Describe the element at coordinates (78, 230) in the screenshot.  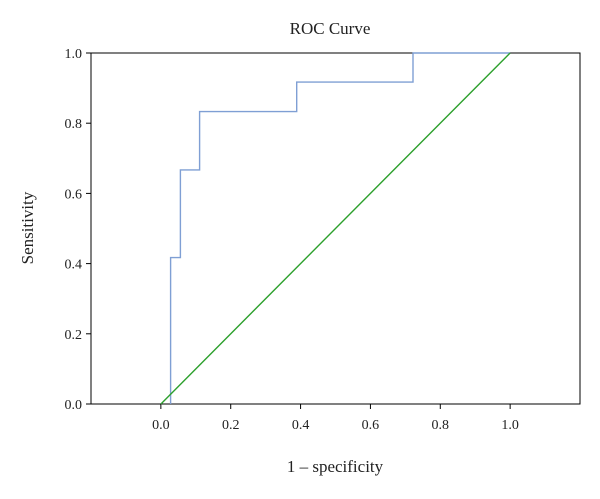
I see `y-axis: 0.0 0.2 0.4 0.6 0.8 1.0` at that location.